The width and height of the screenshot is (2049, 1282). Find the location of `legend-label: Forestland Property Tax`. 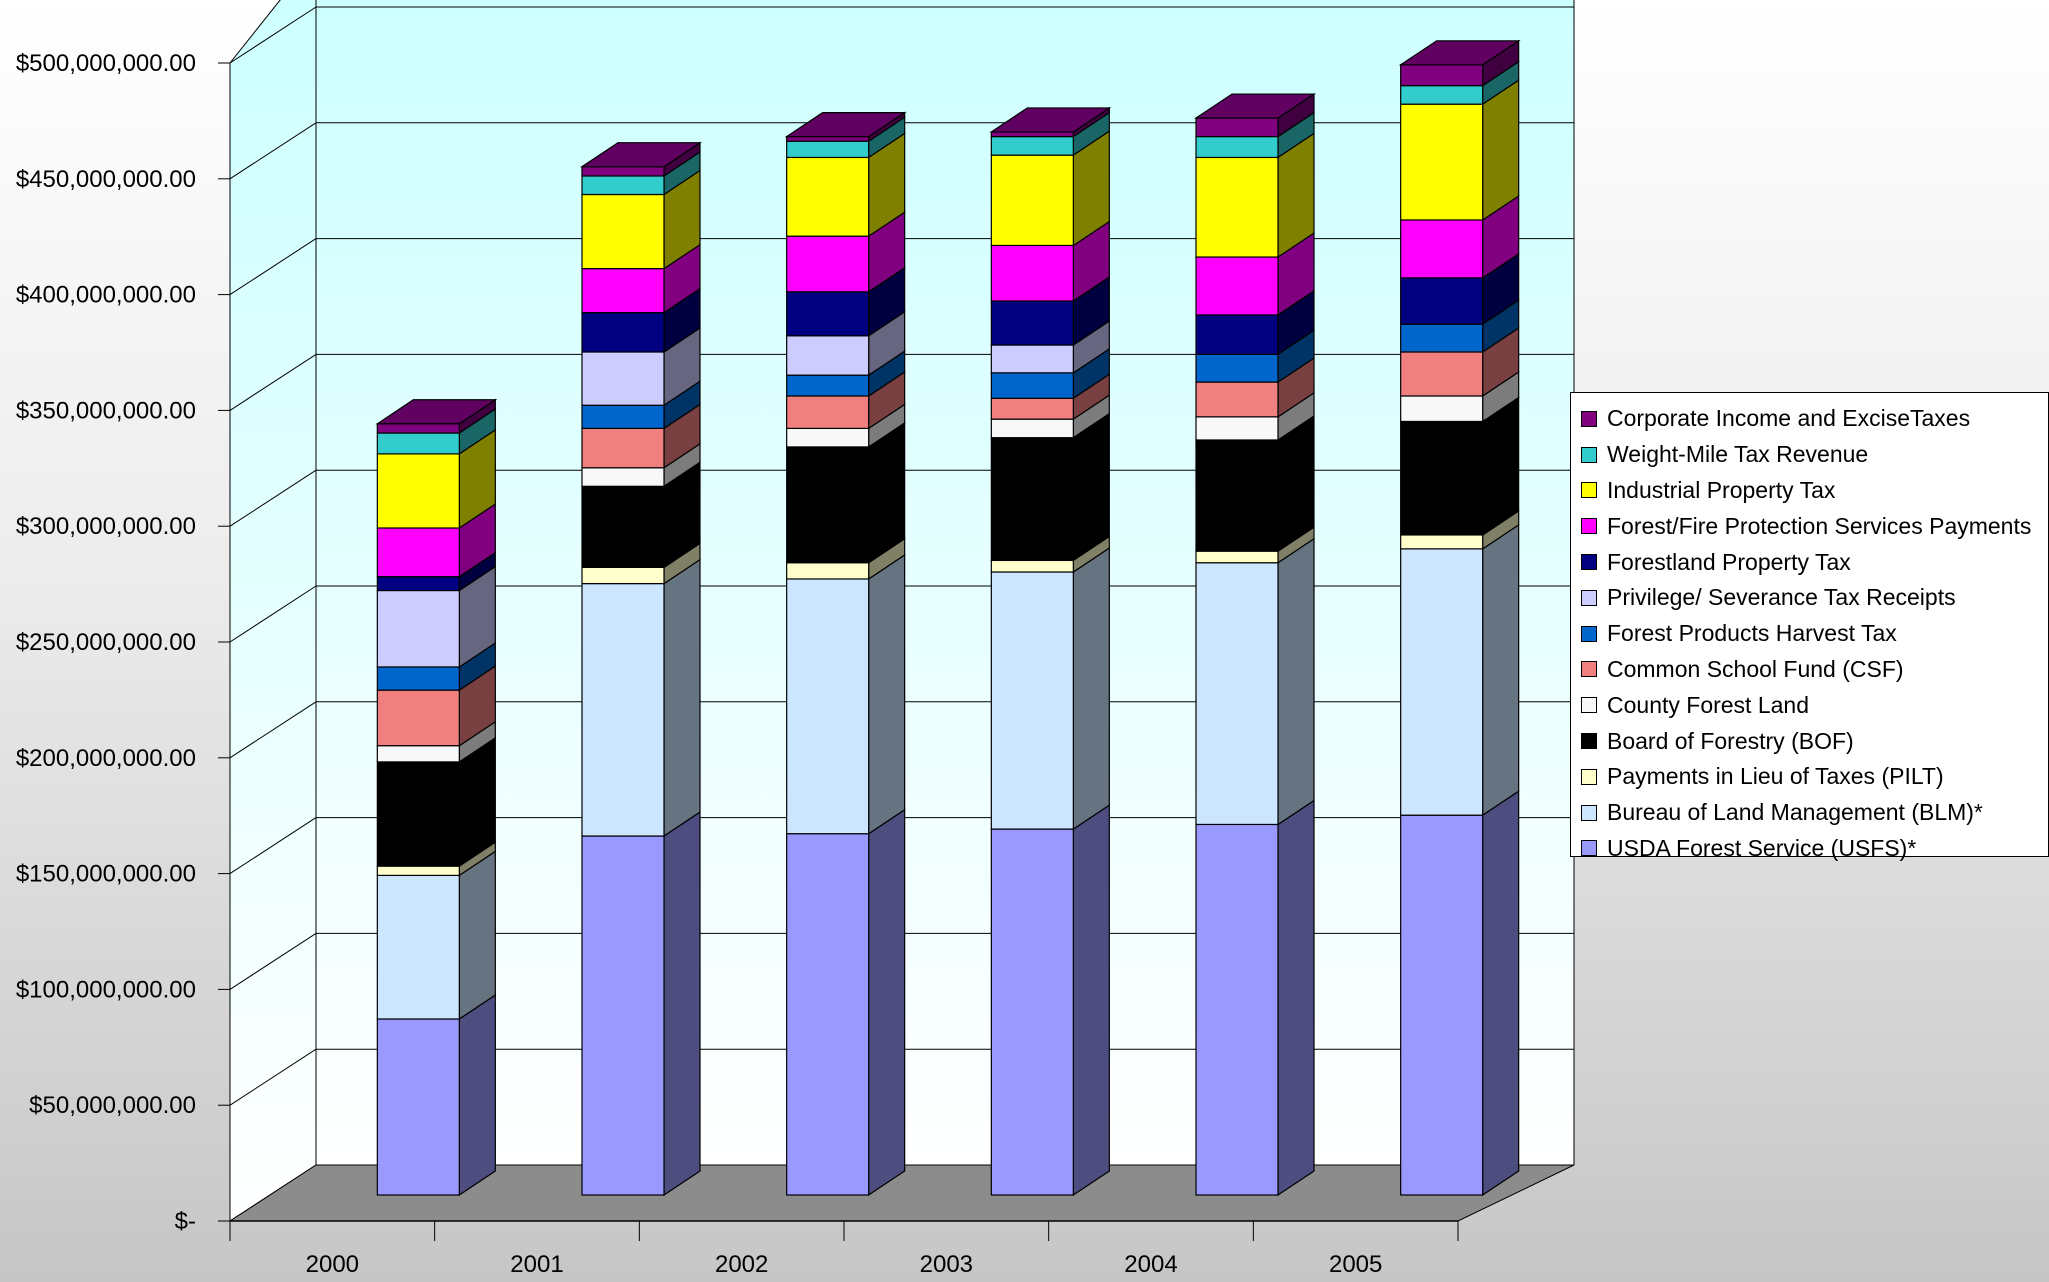

legend-label: Forestland Property Tax is located at coordinates (1729, 561).